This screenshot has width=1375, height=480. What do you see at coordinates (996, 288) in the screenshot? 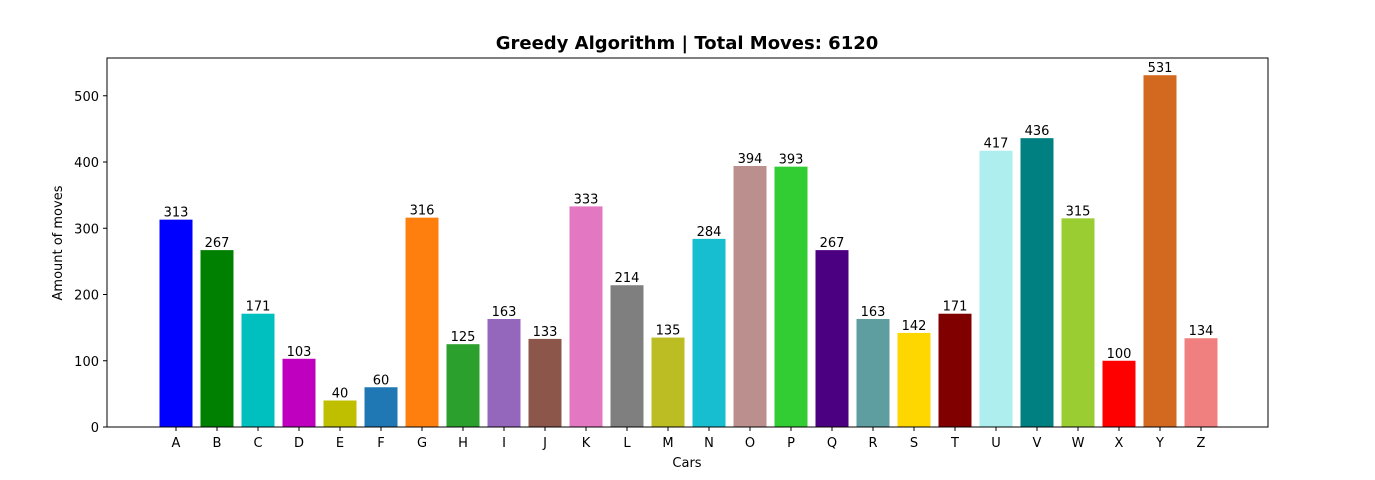
I see `bar-u` at bounding box center [996, 288].